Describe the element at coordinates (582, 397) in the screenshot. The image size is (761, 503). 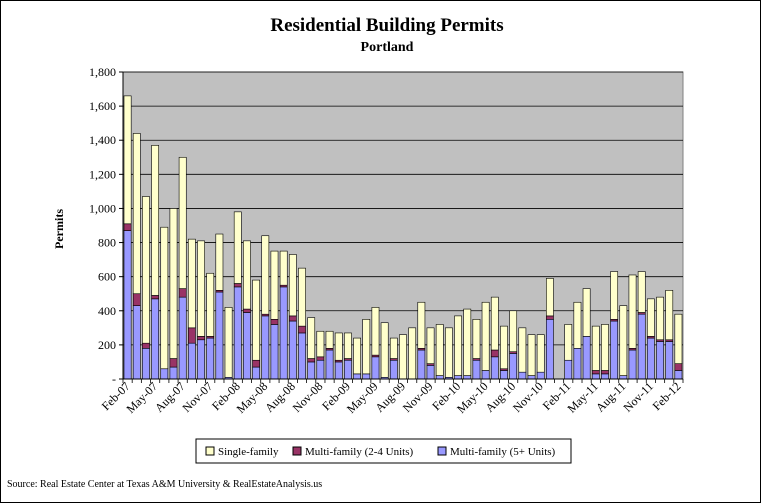
I see `x-tick-label: May-11` at that location.